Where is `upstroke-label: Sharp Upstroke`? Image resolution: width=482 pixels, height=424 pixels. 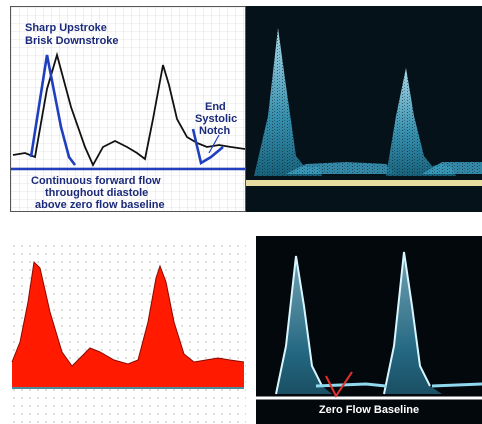 upstroke-label: Sharp Upstroke is located at coordinates (66, 28).